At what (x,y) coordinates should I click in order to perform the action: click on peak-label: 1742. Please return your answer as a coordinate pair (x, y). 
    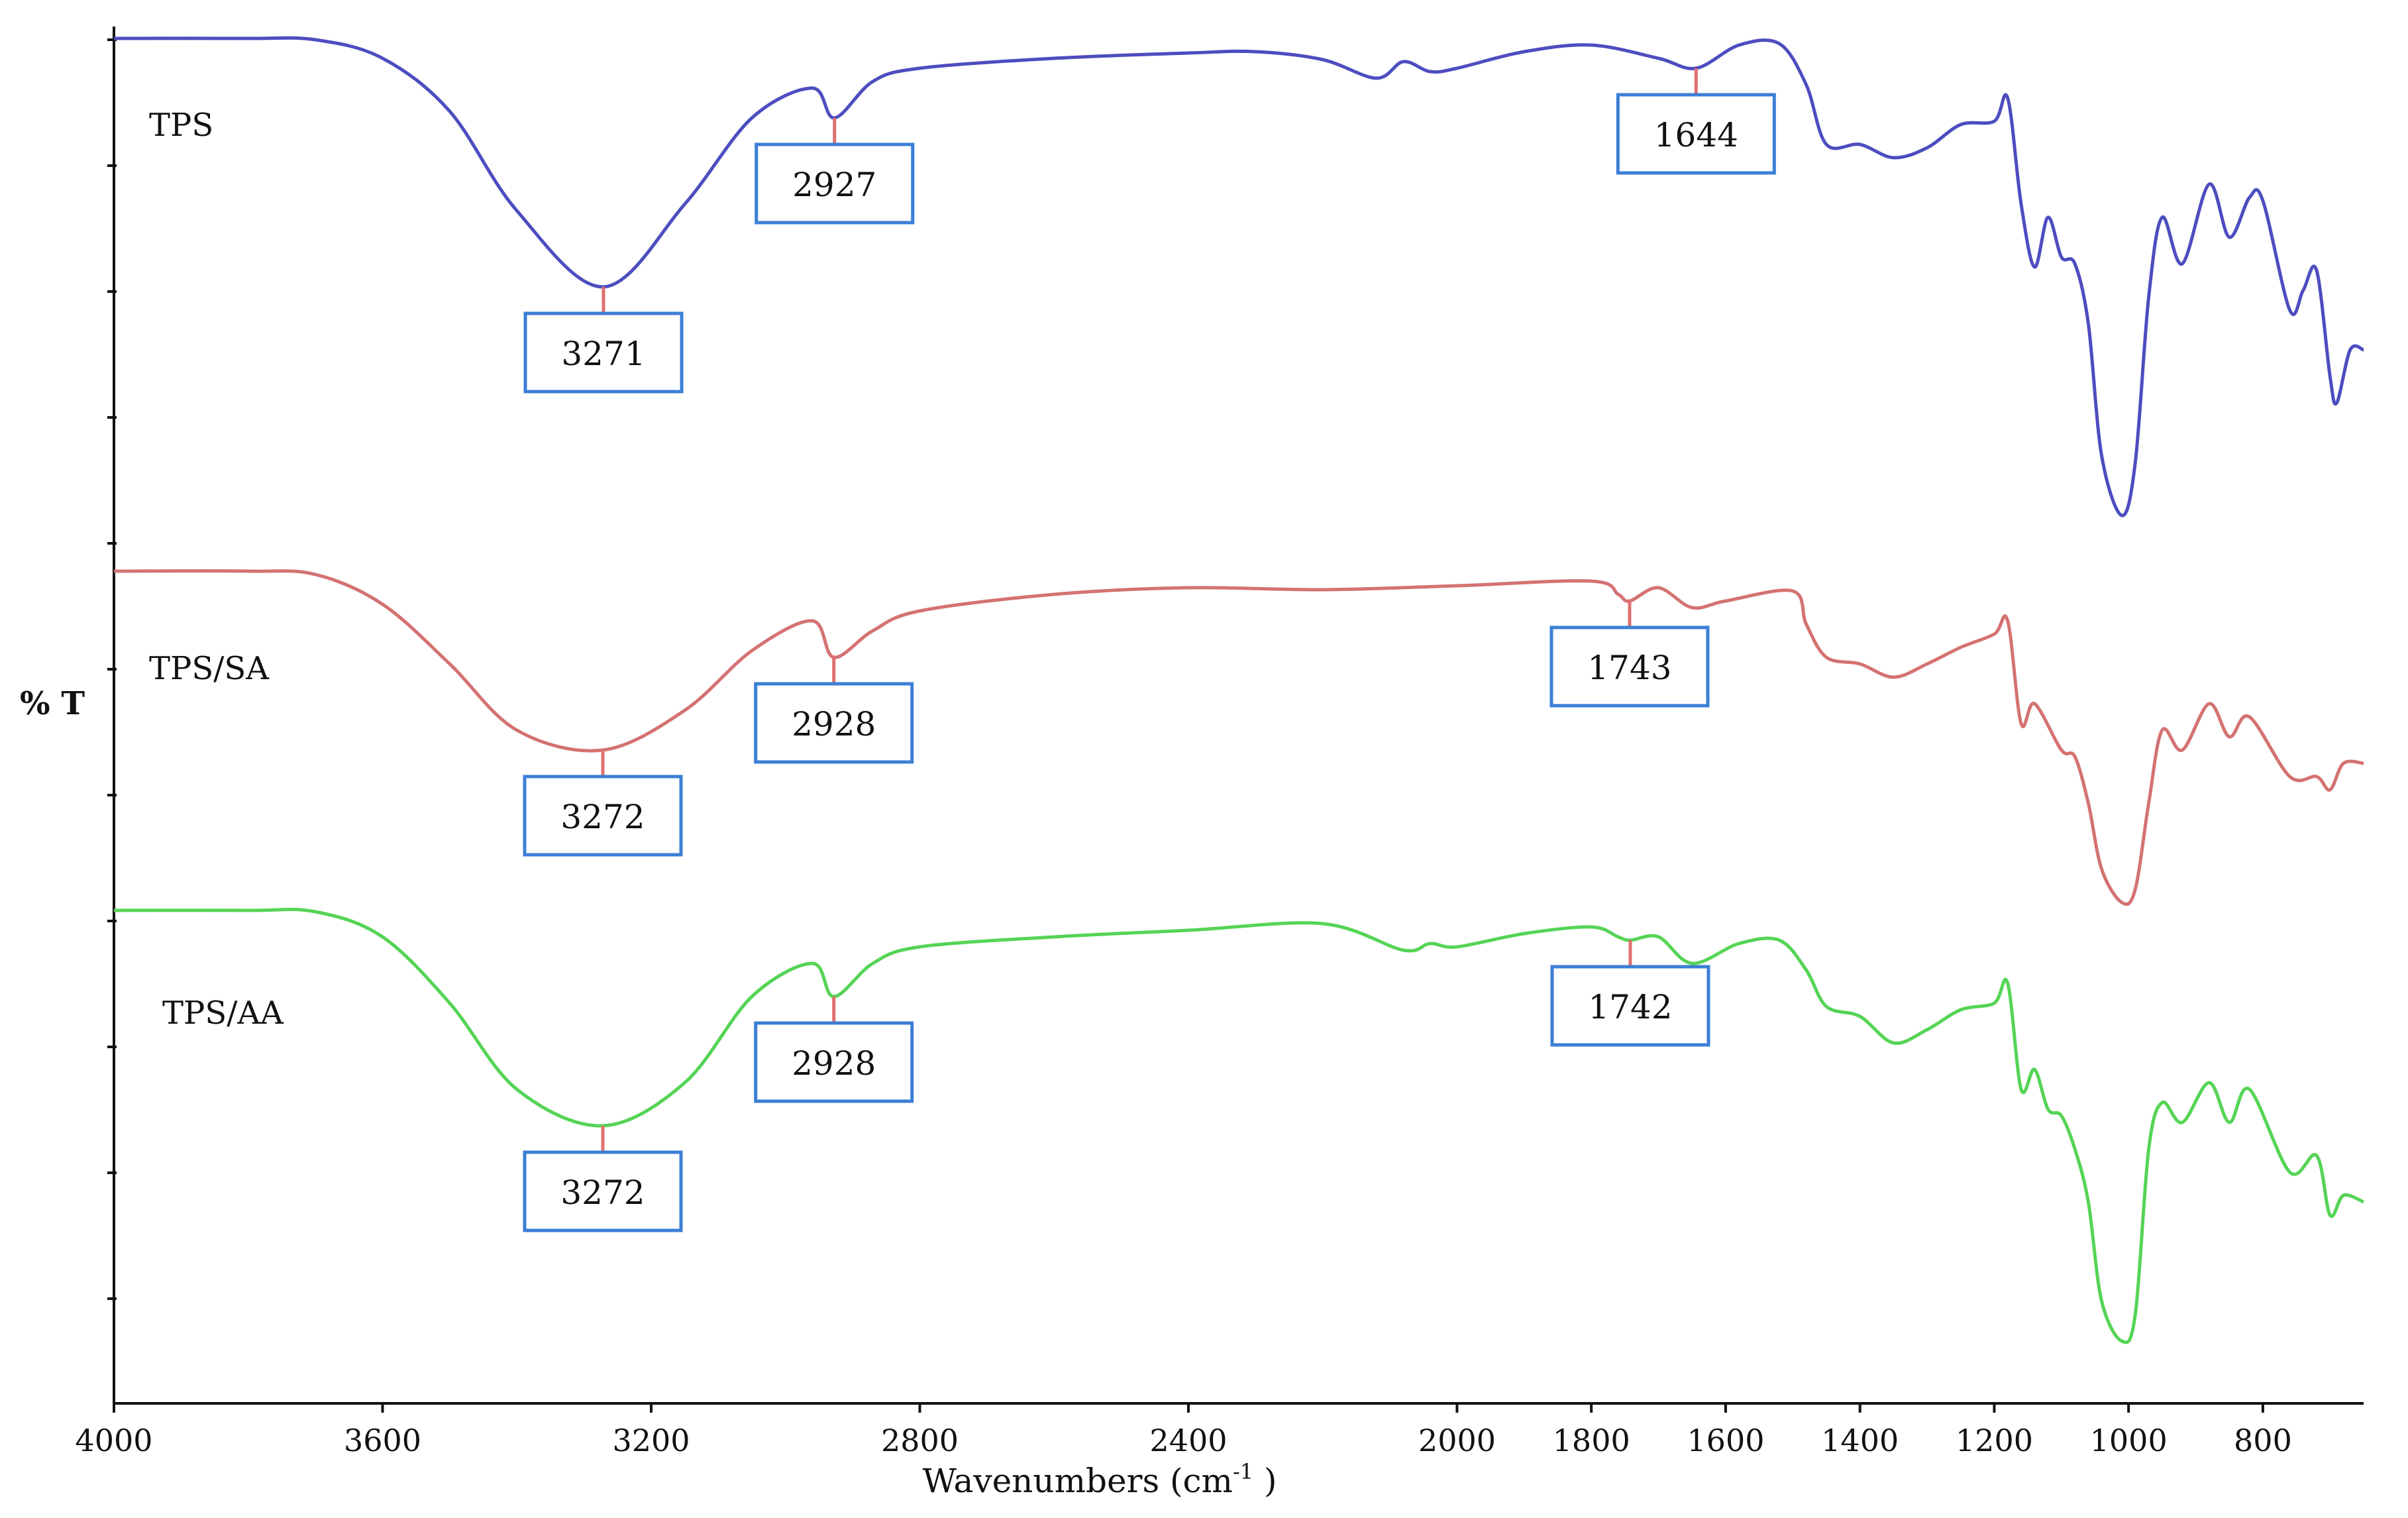
    Looking at the image, I should click on (1630, 1007).